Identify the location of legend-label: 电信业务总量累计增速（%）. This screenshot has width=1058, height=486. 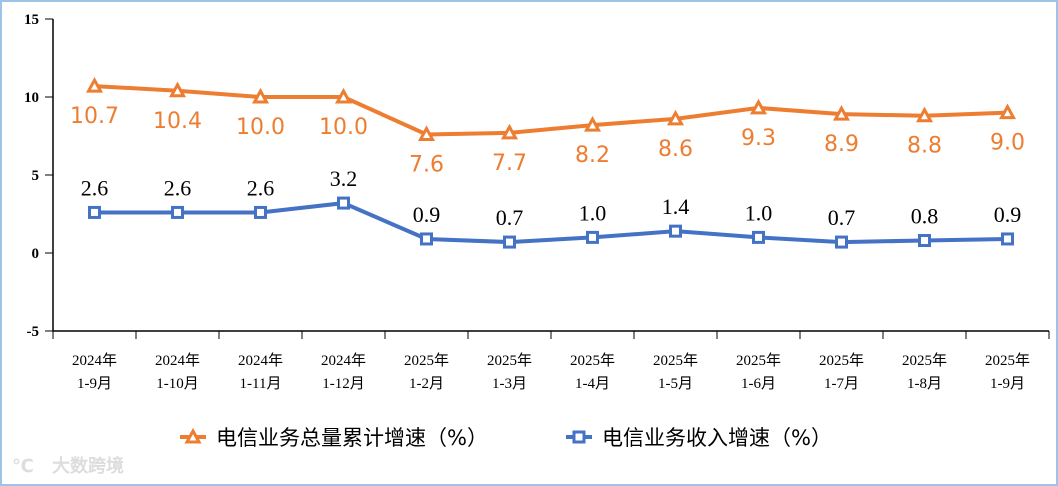
(352, 438).